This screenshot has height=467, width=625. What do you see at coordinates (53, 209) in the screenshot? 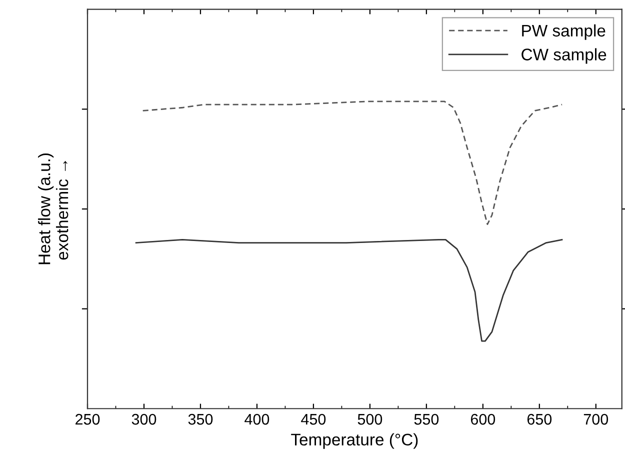
I see `y-axis-title: Heat flow (a.u.) exothermic →` at bounding box center [53, 209].